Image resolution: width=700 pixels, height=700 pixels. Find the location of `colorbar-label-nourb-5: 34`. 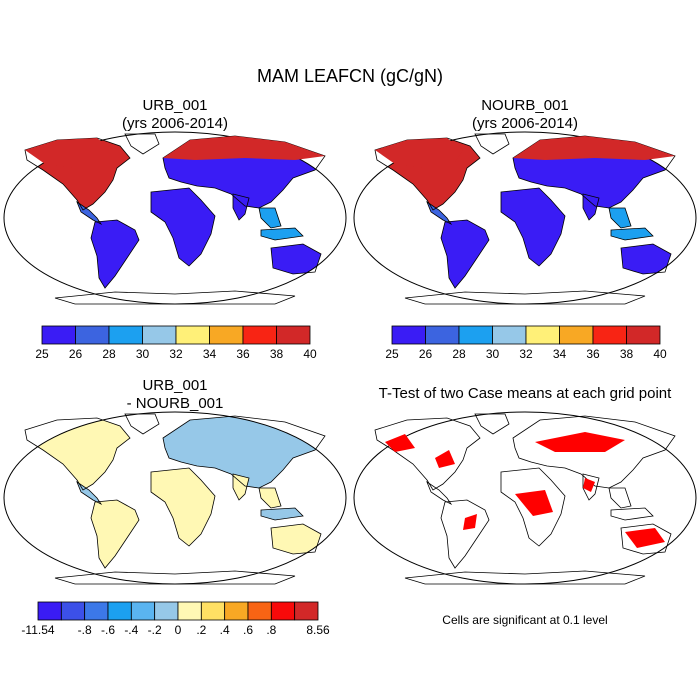

colorbar-label-nourb-5: 34 is located at coordinates (560, 354).